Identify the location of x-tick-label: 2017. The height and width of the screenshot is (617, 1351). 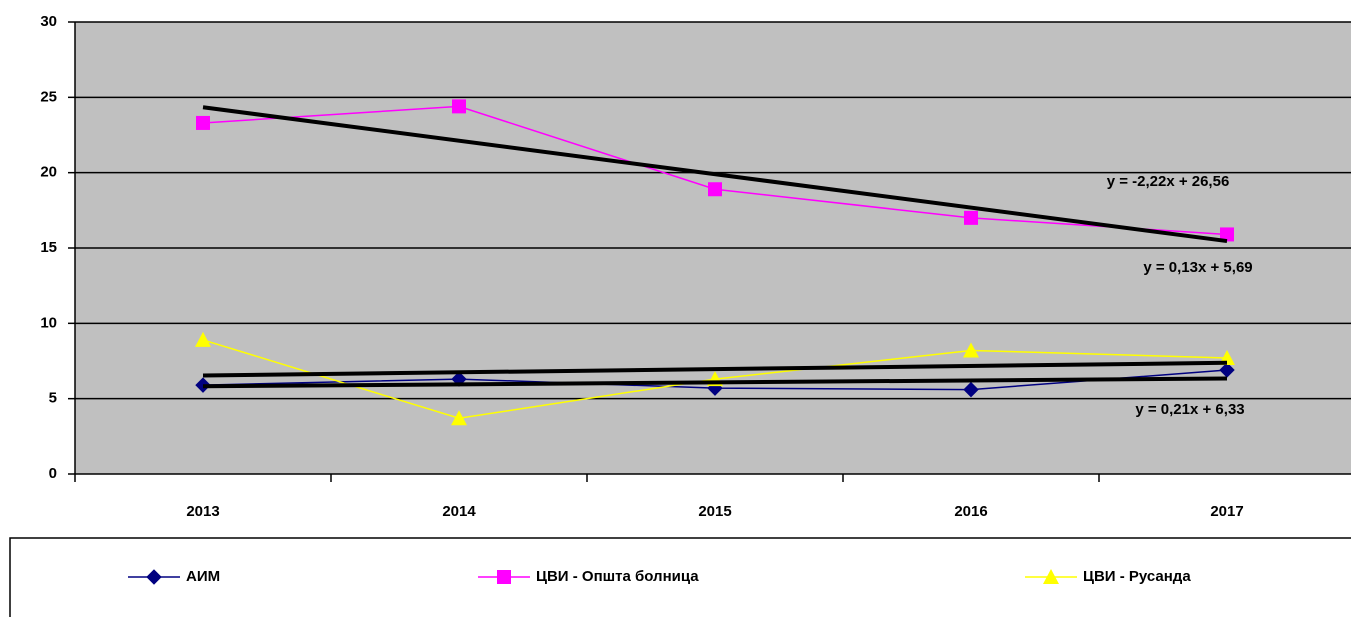
(1226, 511).